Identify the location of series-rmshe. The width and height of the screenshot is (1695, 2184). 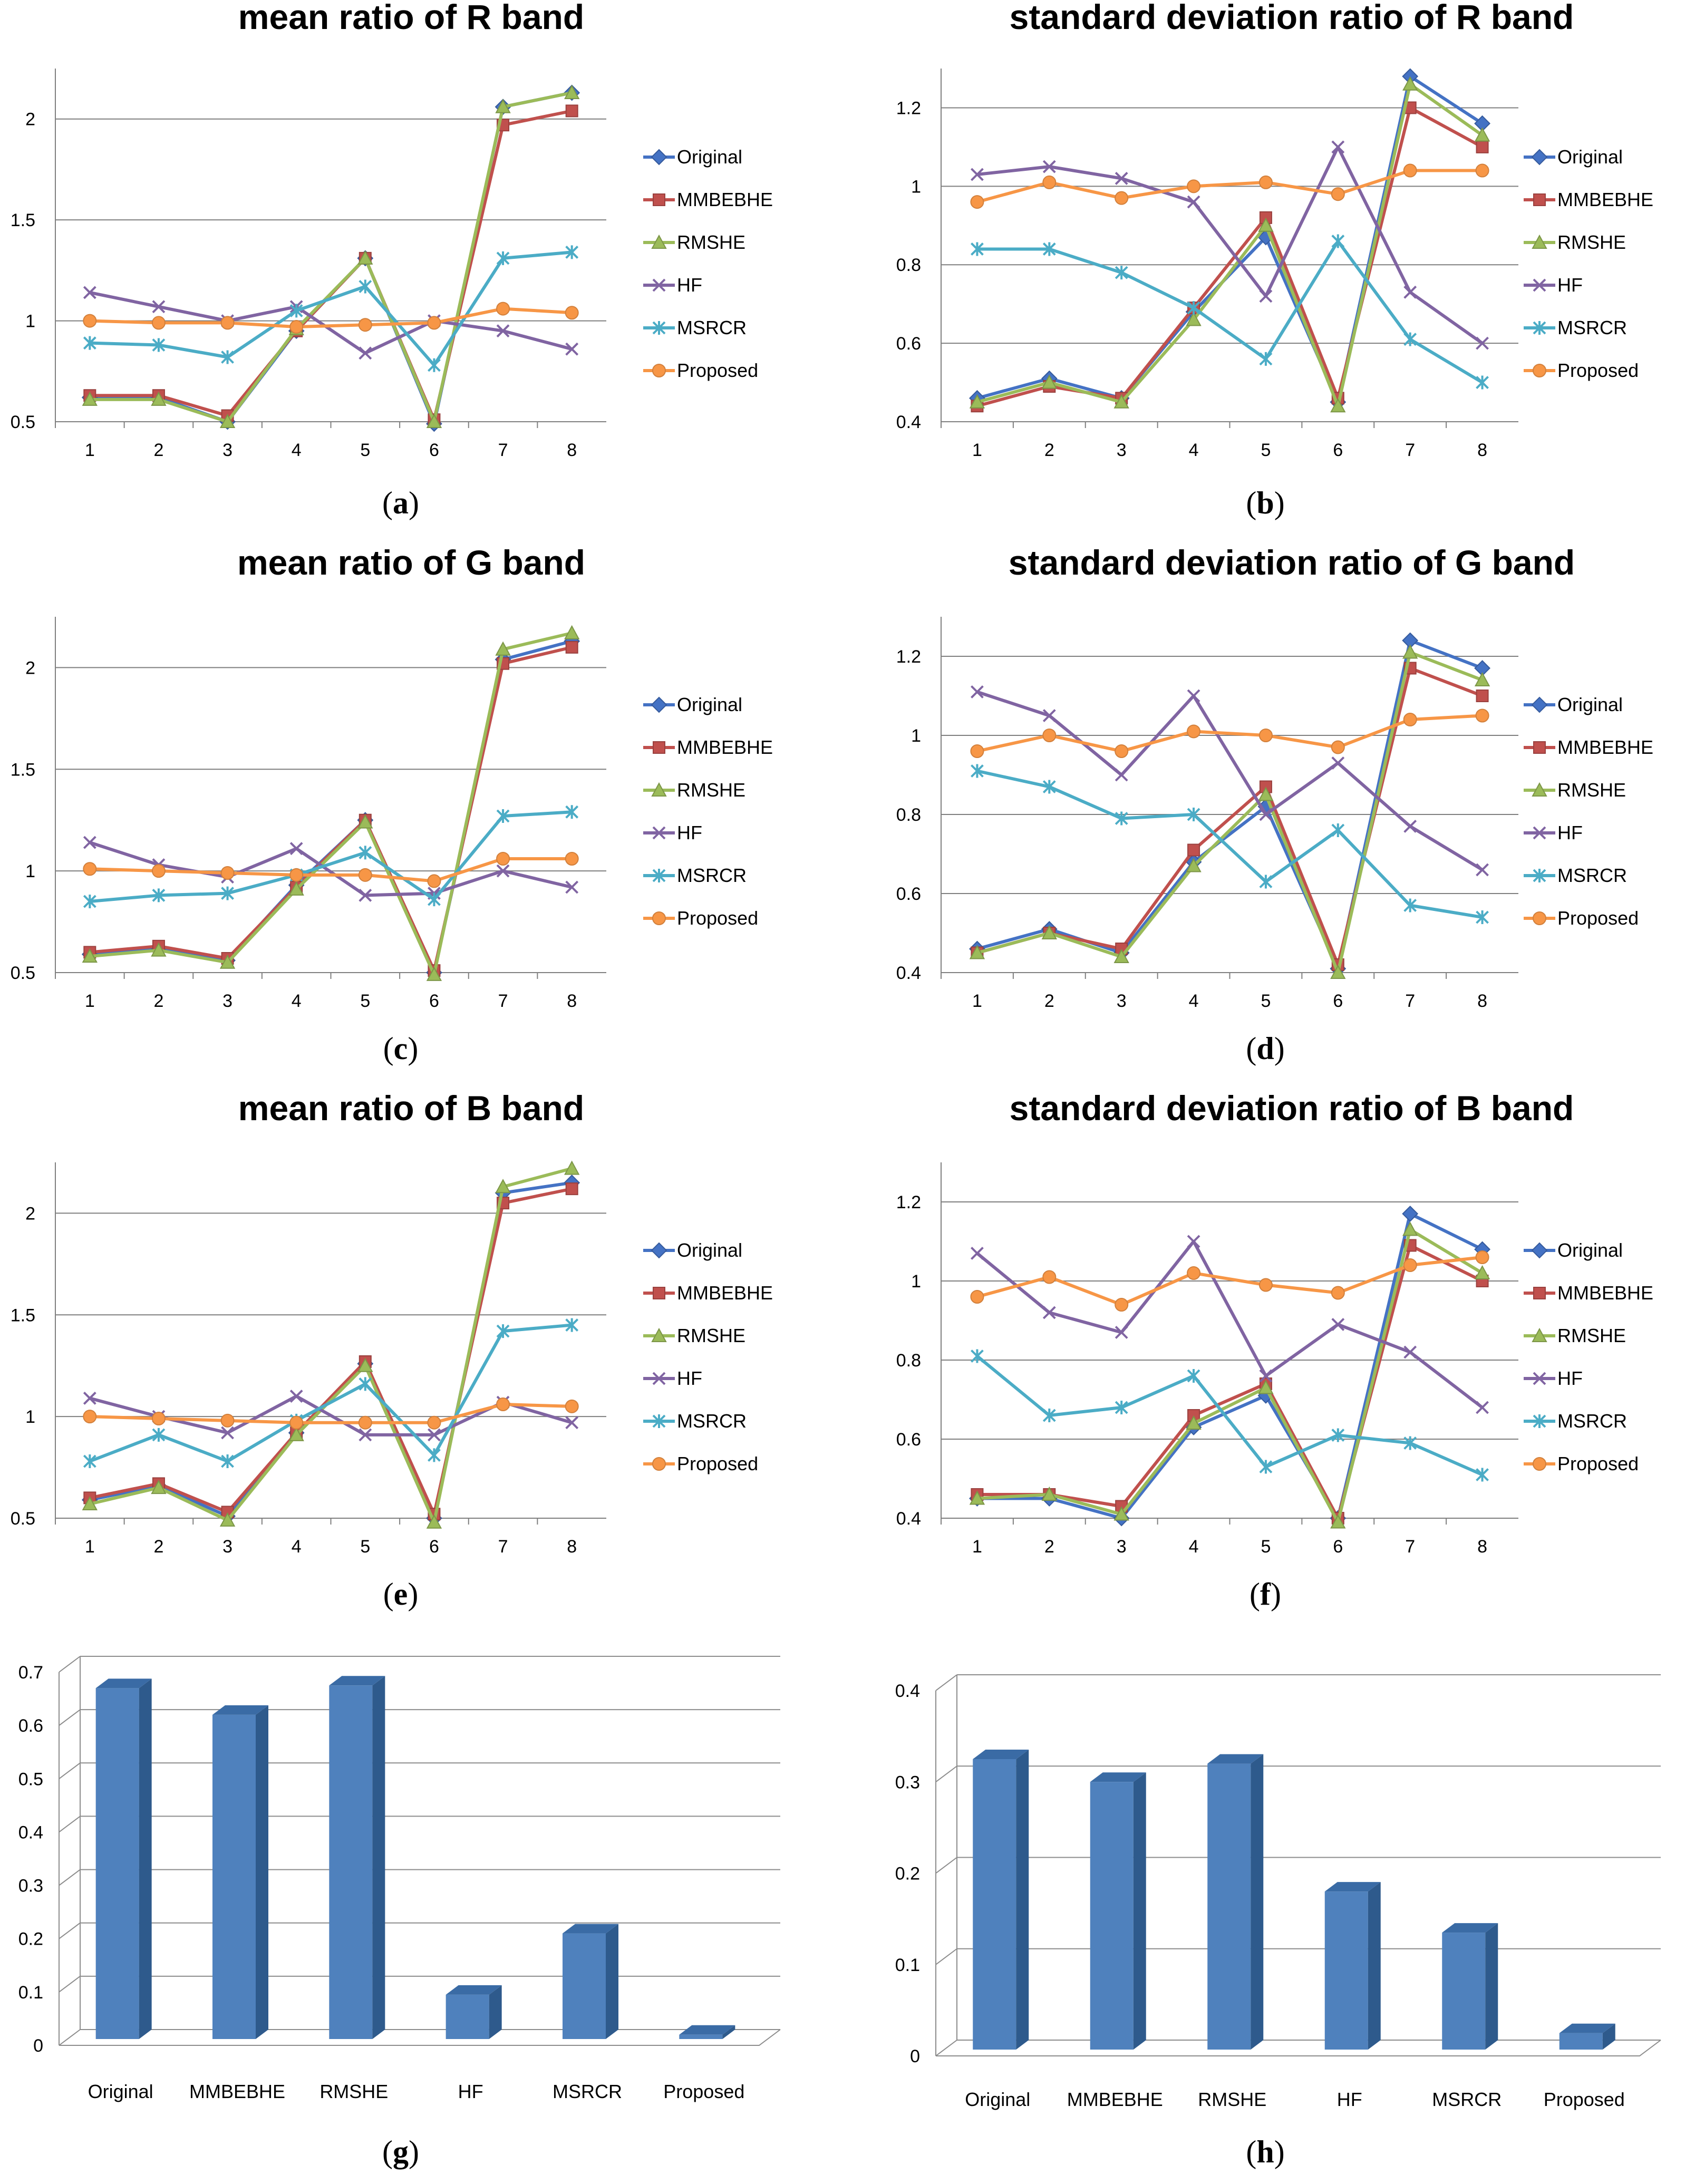
(331, 256).